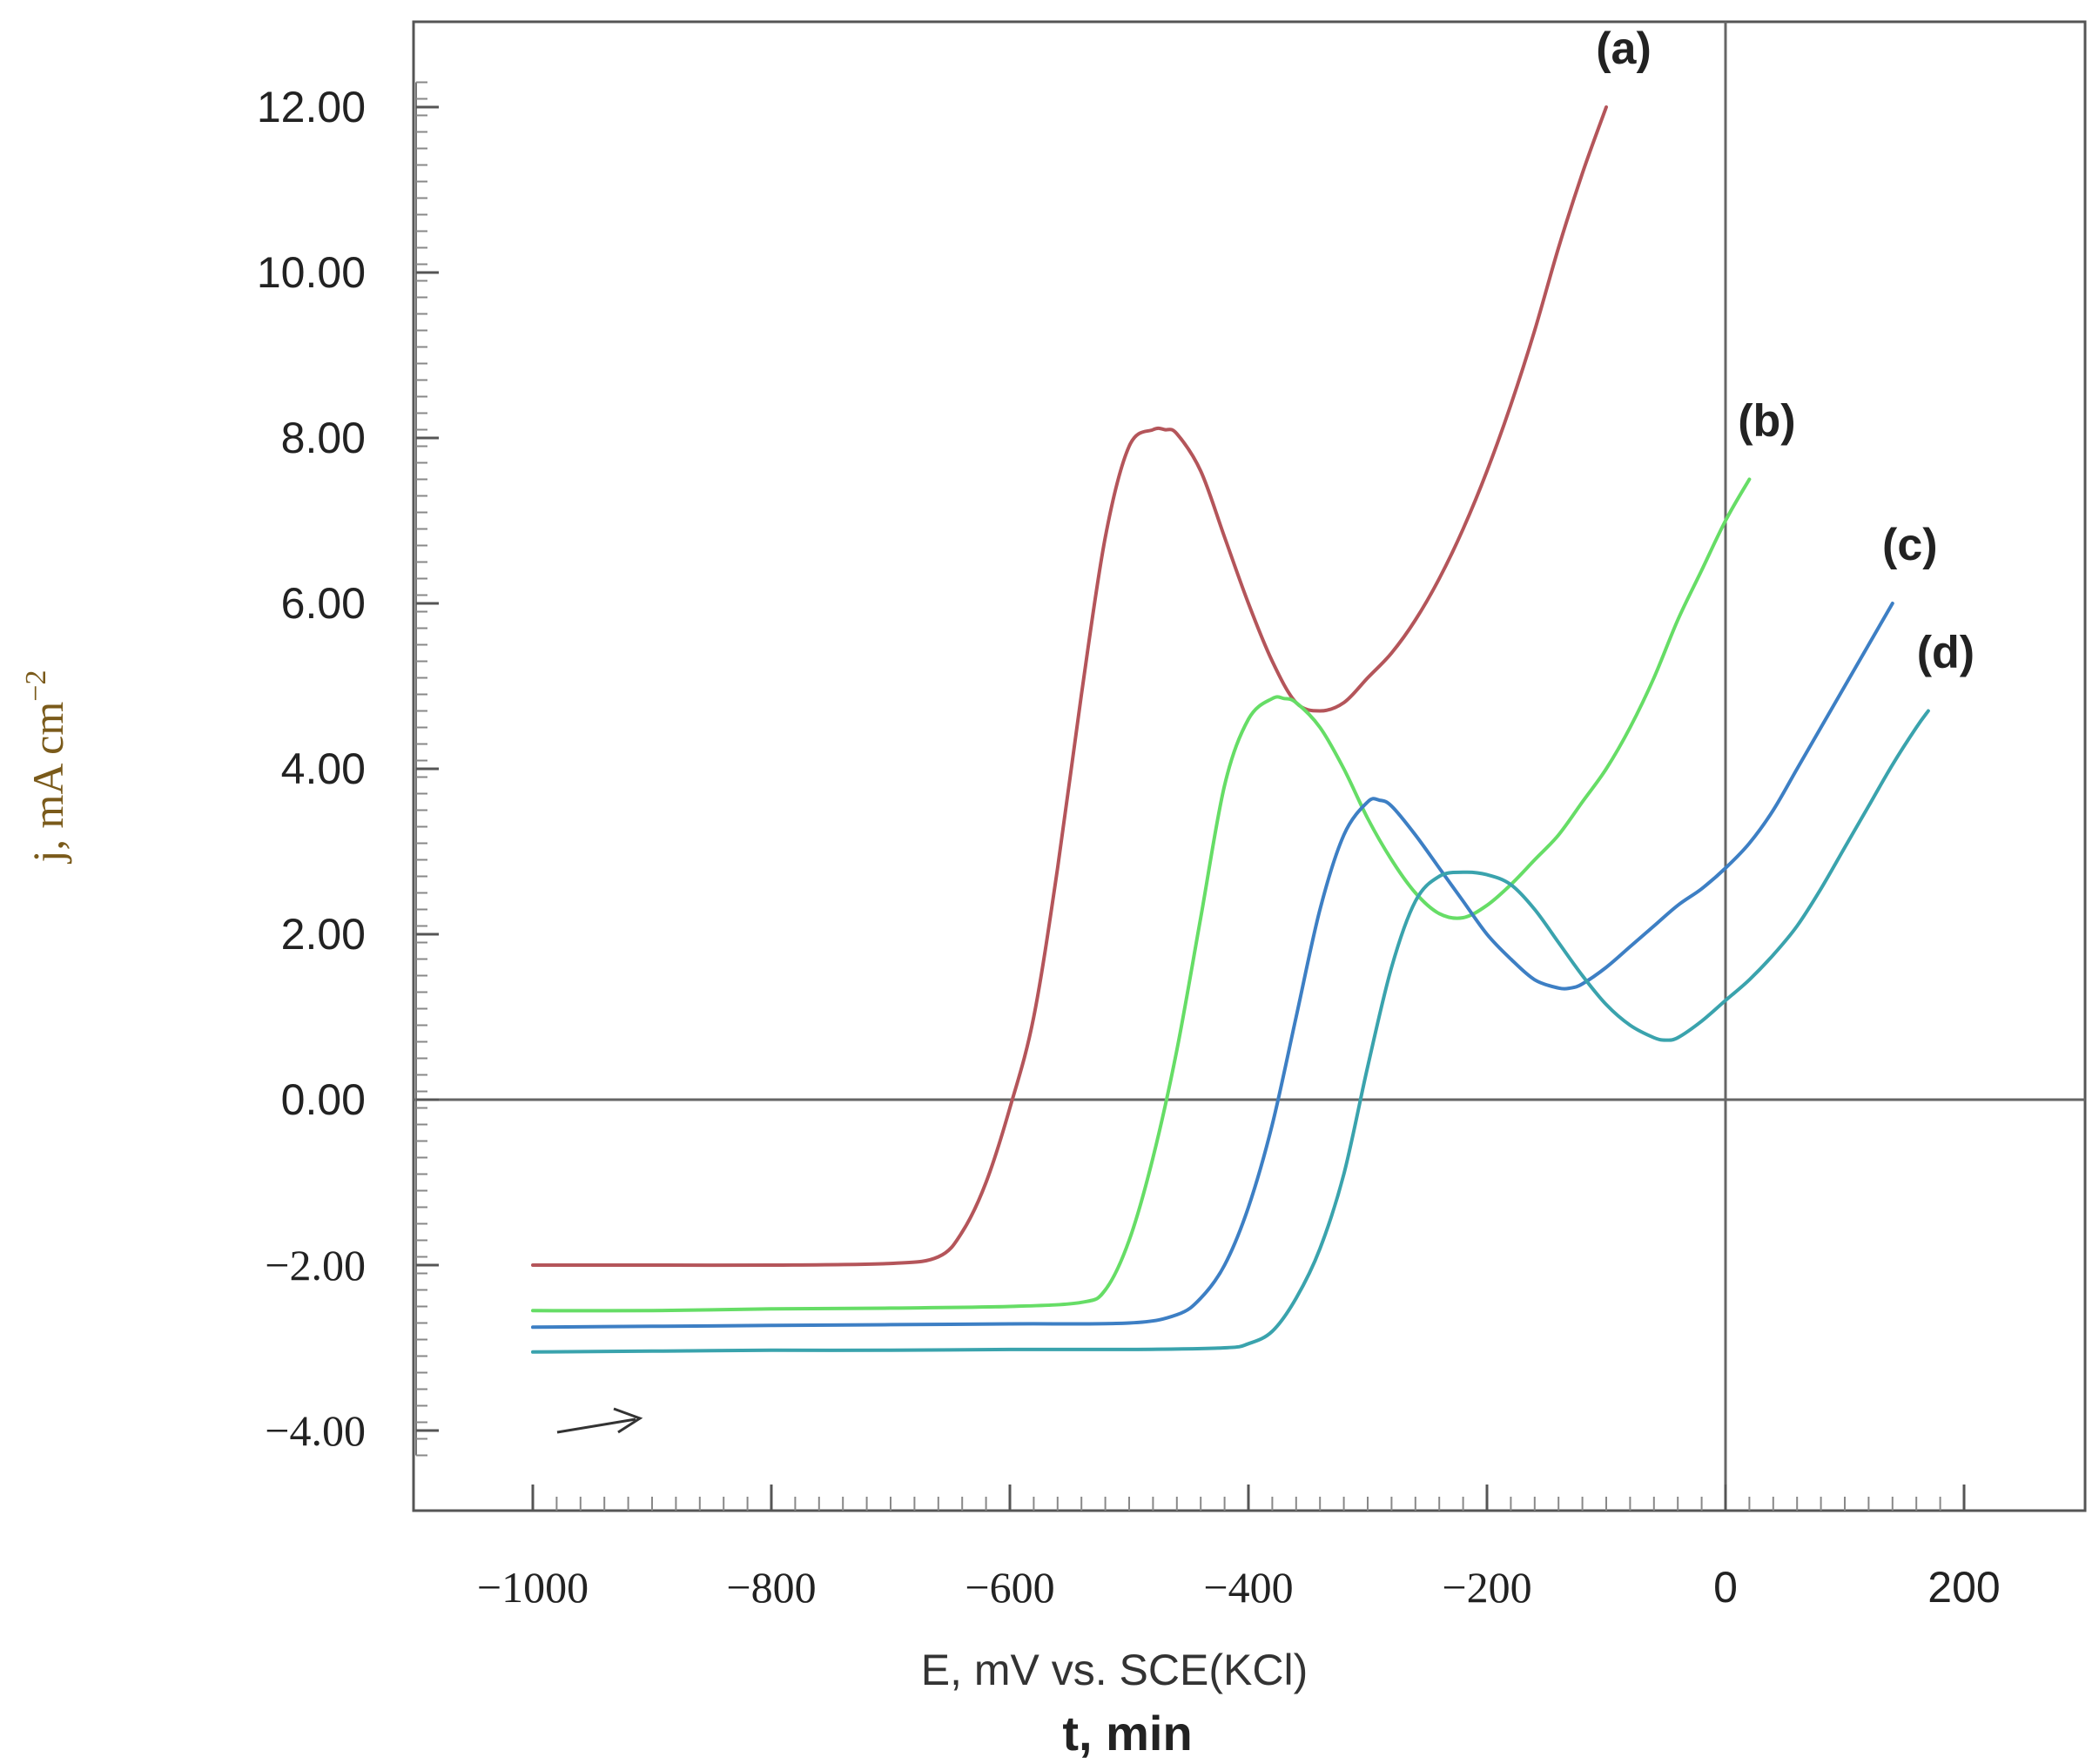 The width and height of the screenshot is (2099, 1764). Describe the element at coordinates (533, 1587) in the screenshot. I see `x-tick-label: −1000` at that location.